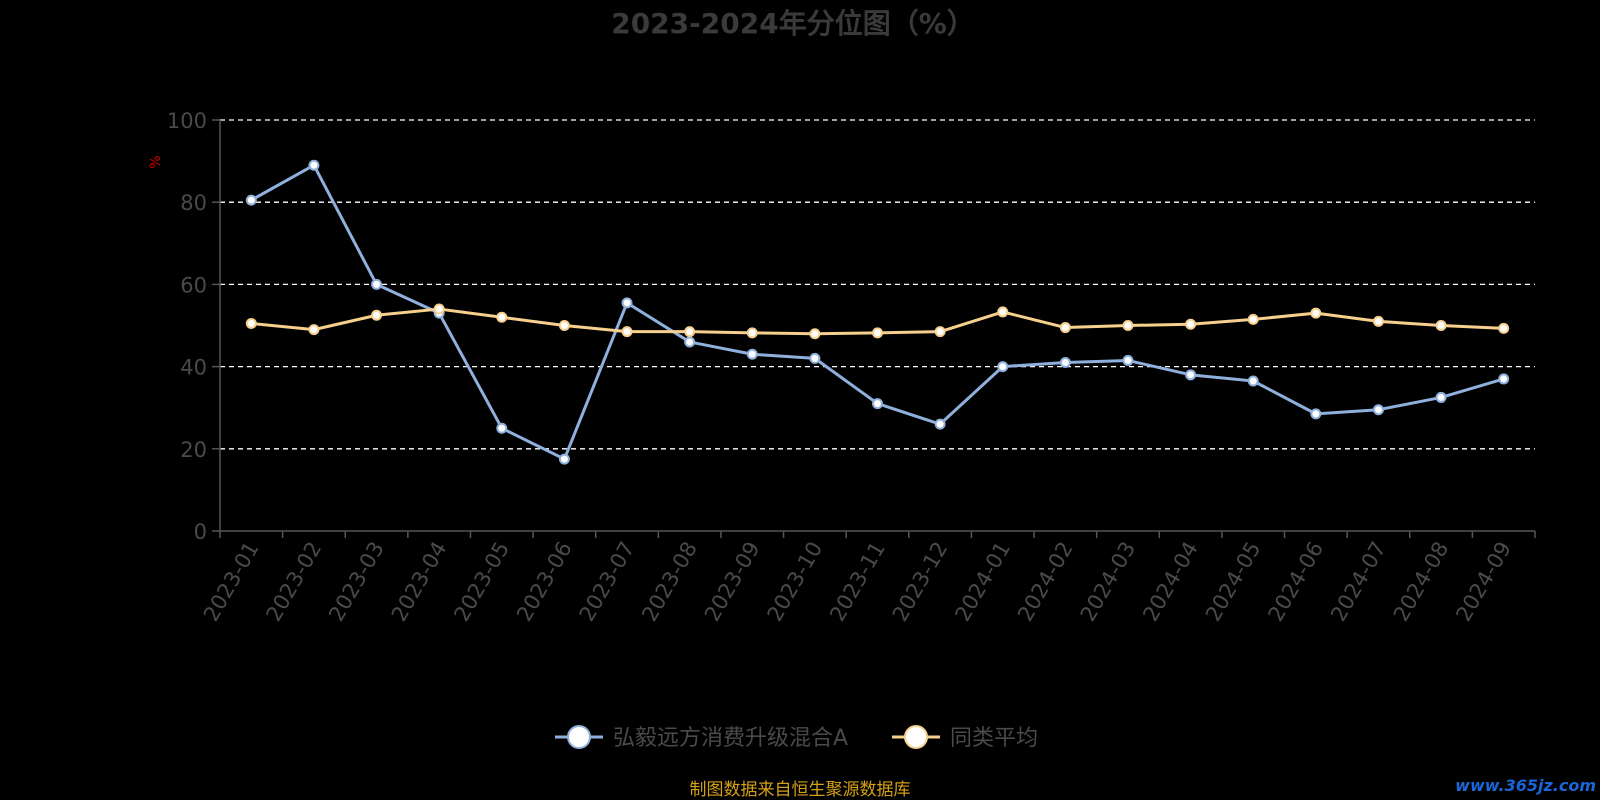  Describe the element at coordinates (1421, 582) in the screenshot. I see `x-tick-label: 2024-08` at that location.